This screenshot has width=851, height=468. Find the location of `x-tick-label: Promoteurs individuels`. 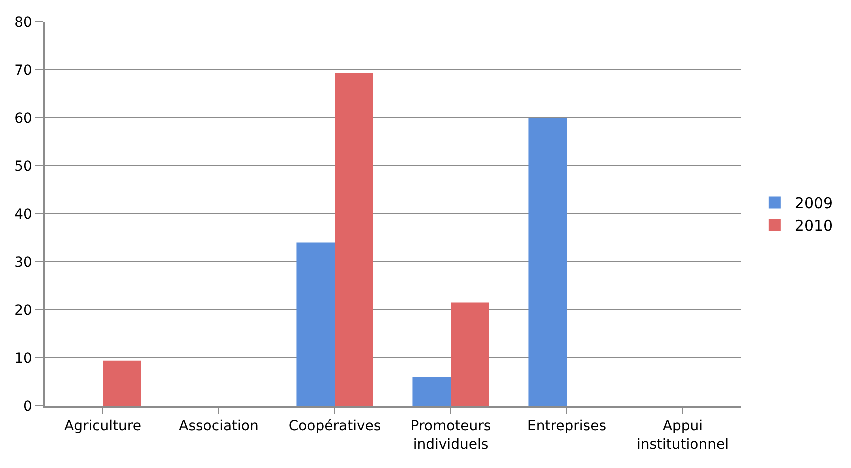

x-tick-label: Promoteurs individuels is located at coordinates (451, 435).